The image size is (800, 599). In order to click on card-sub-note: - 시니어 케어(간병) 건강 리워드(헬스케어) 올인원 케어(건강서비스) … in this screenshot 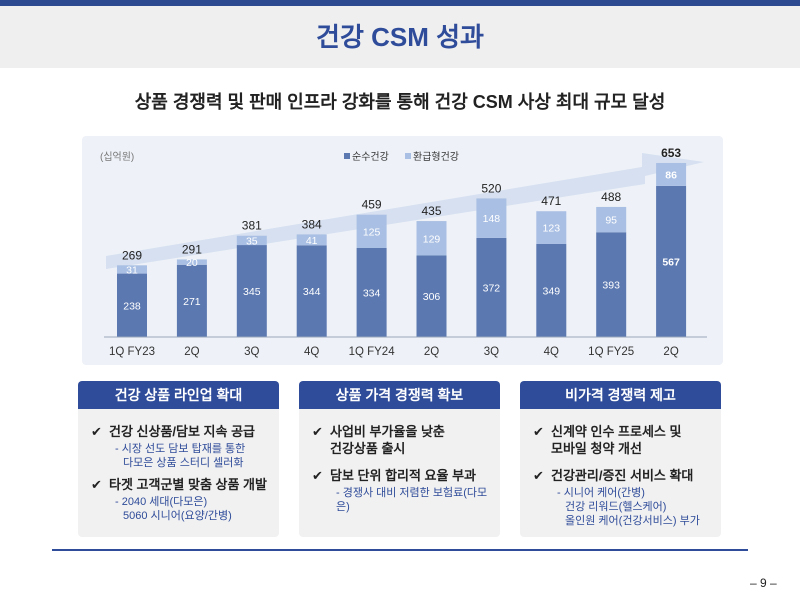, I will do `click(628, 507)`.